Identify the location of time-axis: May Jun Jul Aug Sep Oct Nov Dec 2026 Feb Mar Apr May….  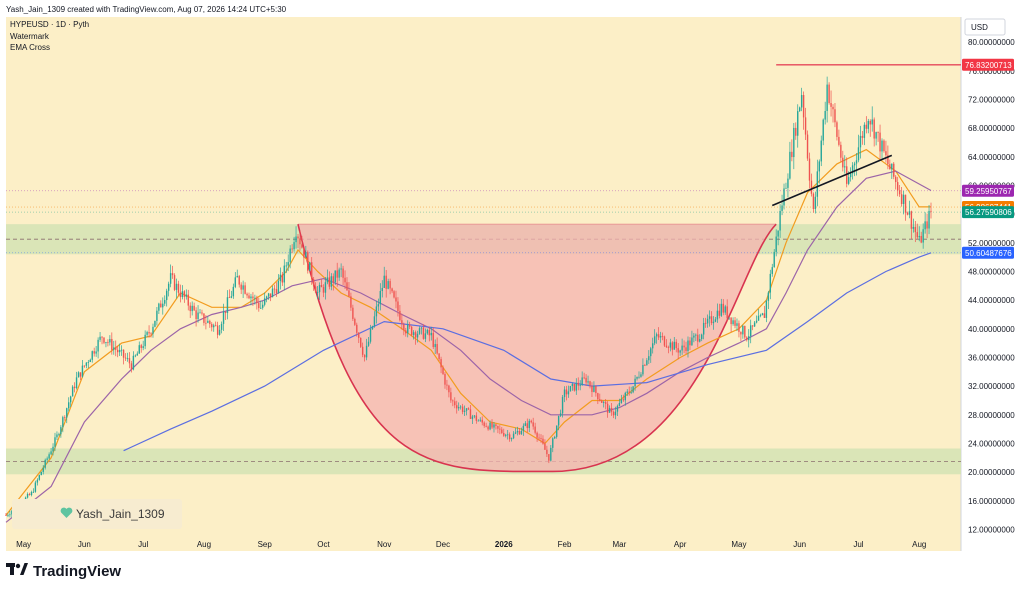
(471, 544).